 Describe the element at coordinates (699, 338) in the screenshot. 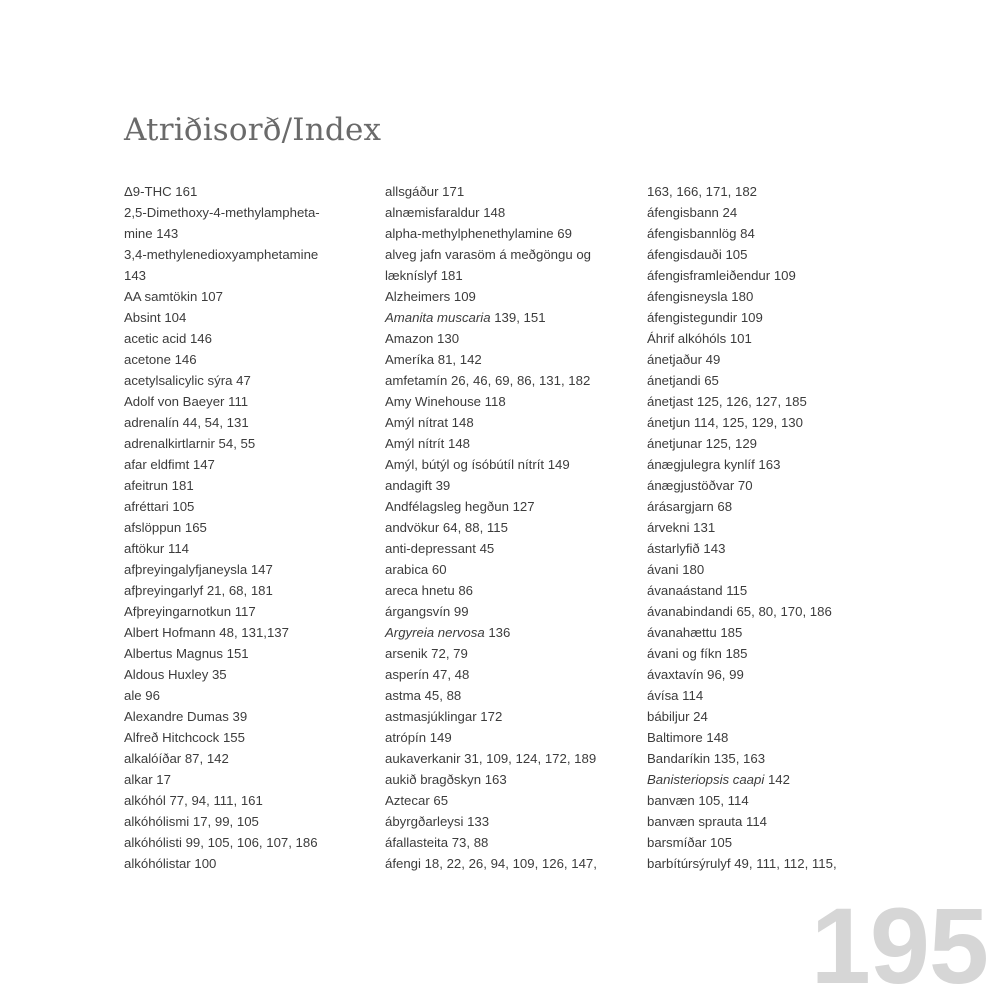

I see `index-entry: Áhrif alkóhóls 101` at that location.